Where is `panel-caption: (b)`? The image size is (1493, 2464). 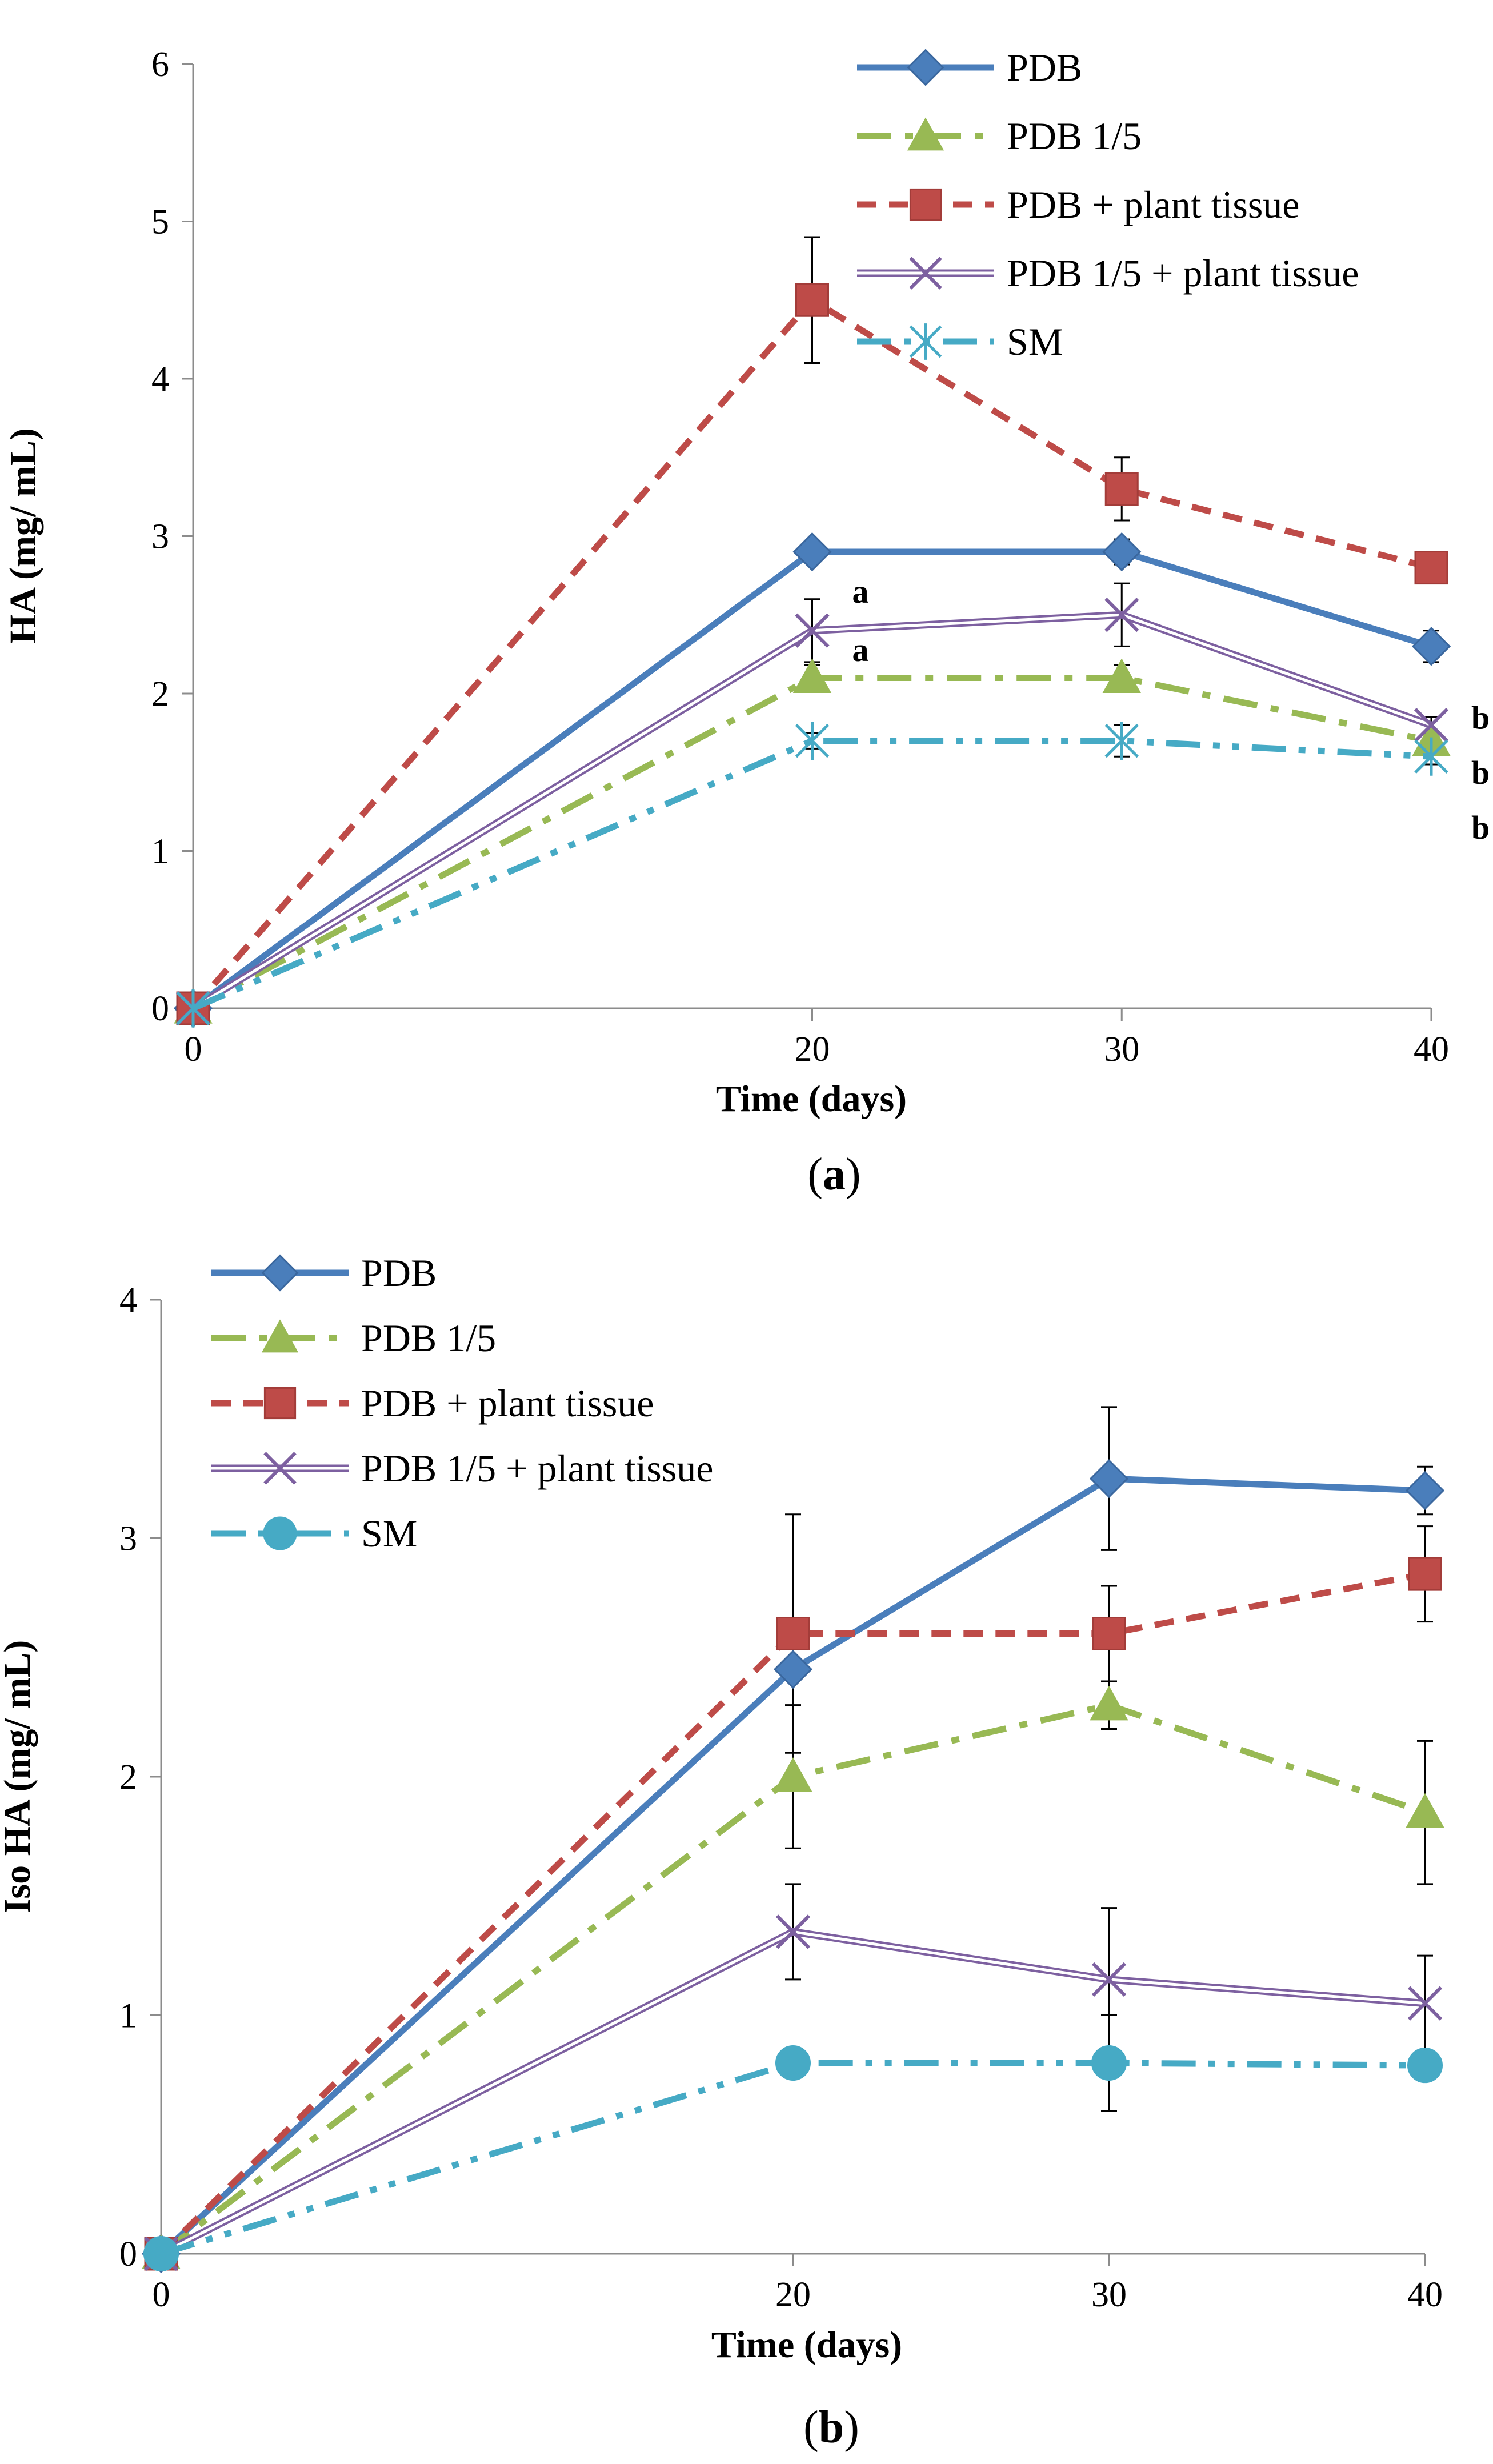
panel-caption: (b) is located at coordinates (831, 2427).